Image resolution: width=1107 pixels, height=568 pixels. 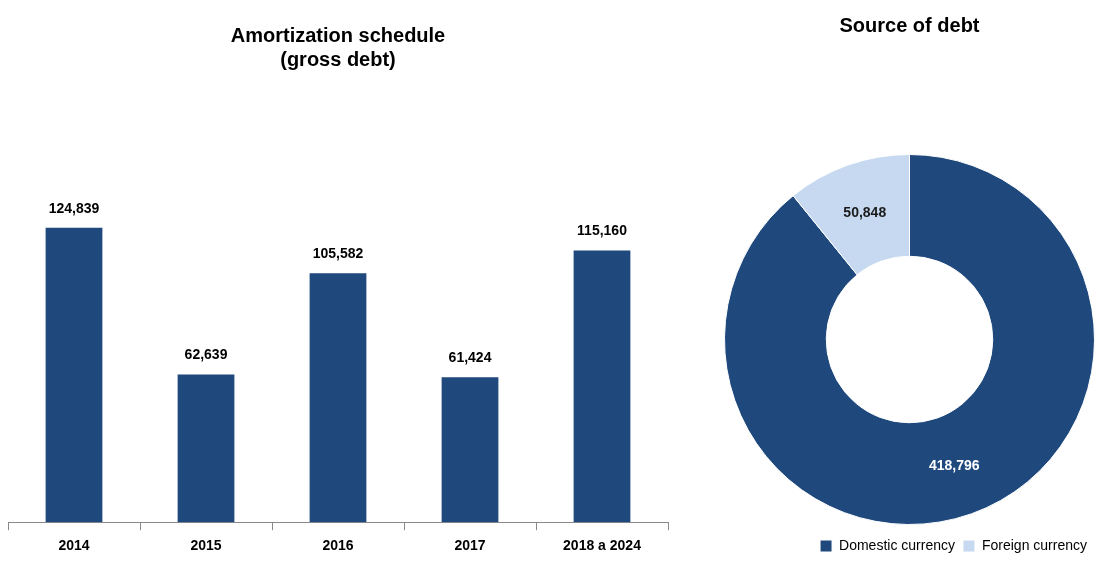 What do you see at coordinates (602, 545) in the screenshot?
I see `x-tick-label: 2018 a 2024` at bounding box center [602, 545].